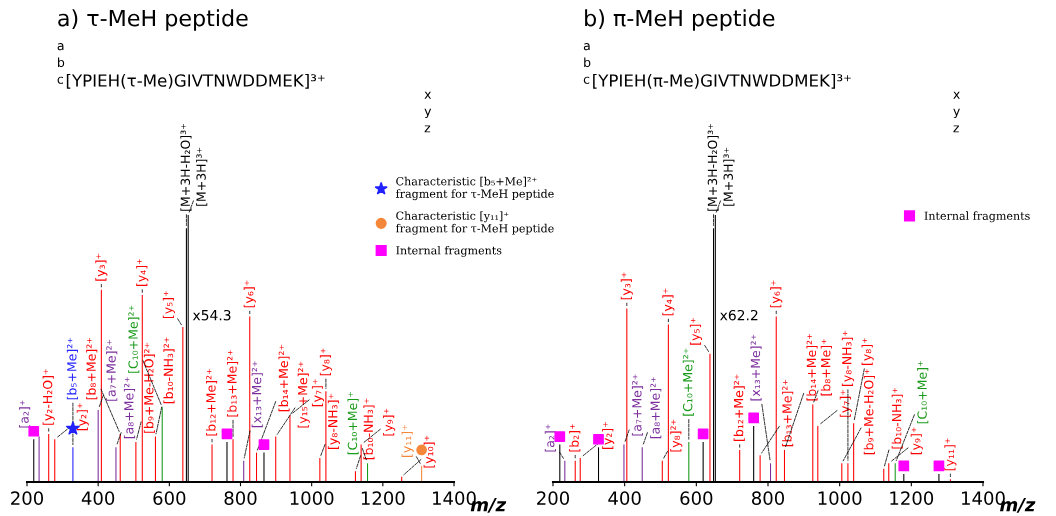  Describe the element at coordinates (211, 315) in the screenshot. I see `annotation: x54.3` at that location.